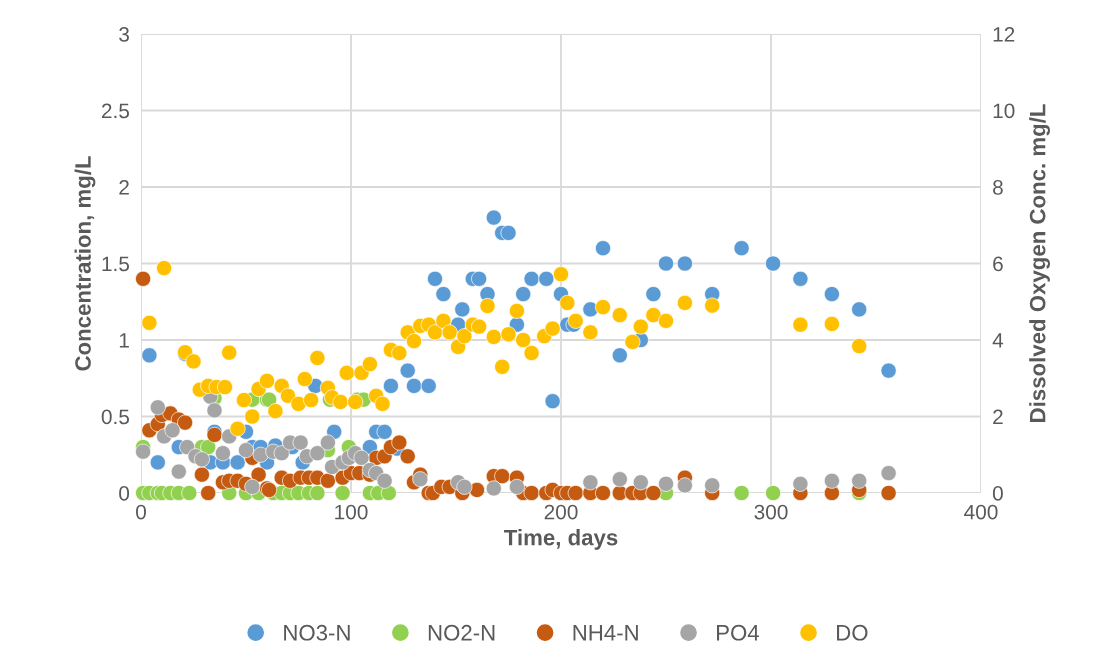  I want to click on y2-tick-label: 2, so click(998, 417).